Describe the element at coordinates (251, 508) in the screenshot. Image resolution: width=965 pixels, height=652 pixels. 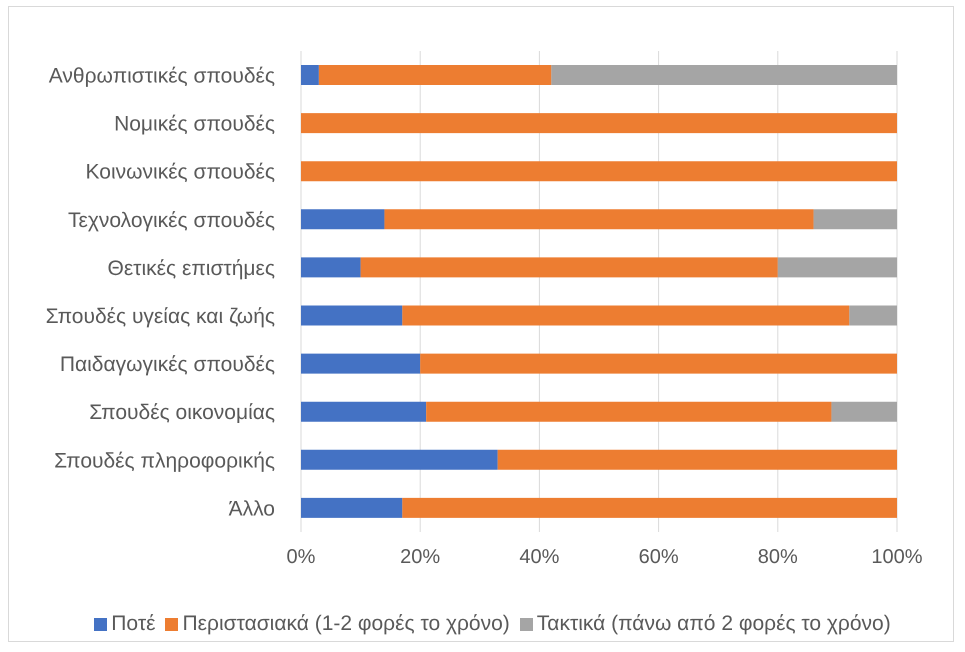
I see `y-tick-label: Άλλο` at that location.